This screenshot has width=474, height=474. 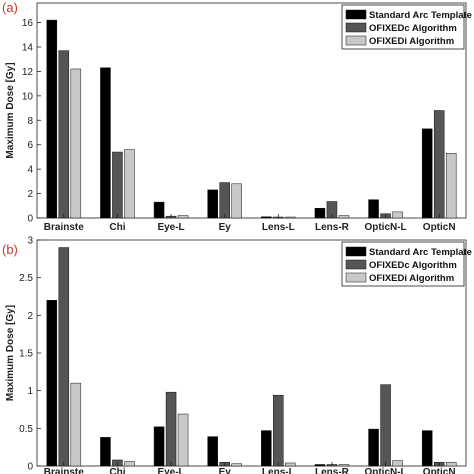 I want to click on y-tick-label: 8, so click(x=30, y=121).